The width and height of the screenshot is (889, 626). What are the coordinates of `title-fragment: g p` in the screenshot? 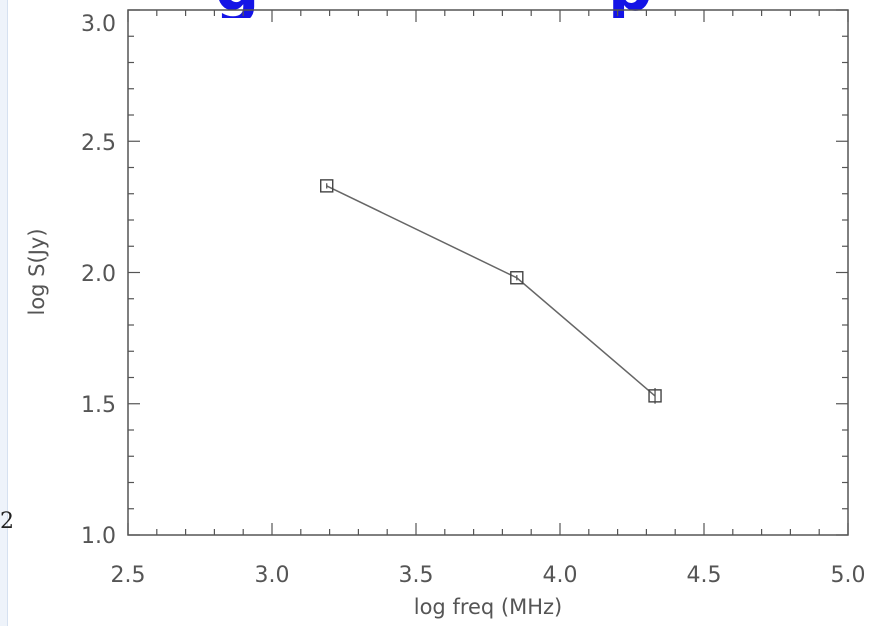 It's located at (455, 9).